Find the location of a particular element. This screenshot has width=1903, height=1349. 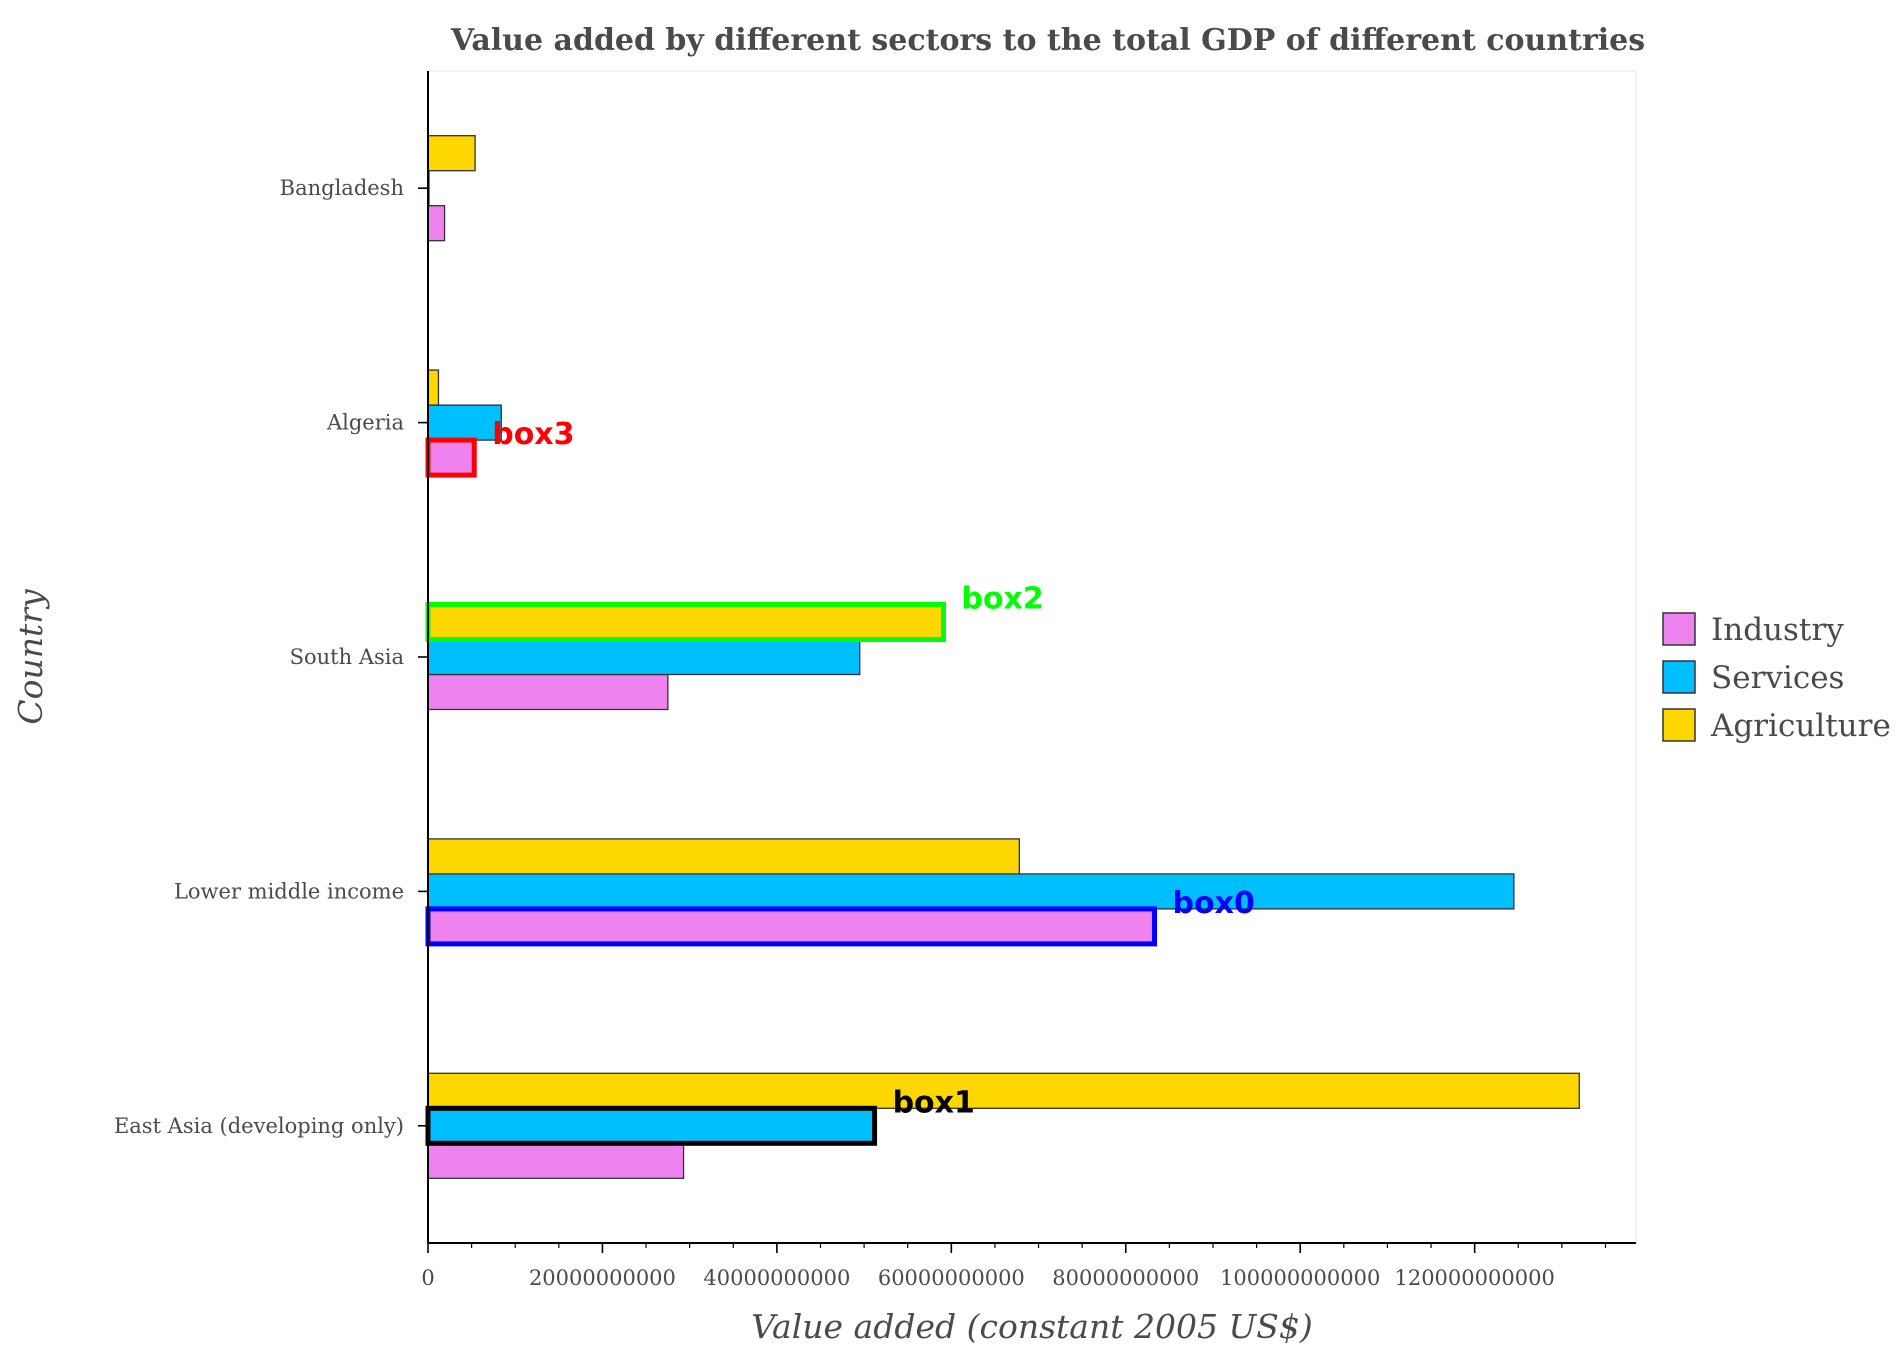

annotation-box1-label: box1 is located at coordinates (934, 1102).